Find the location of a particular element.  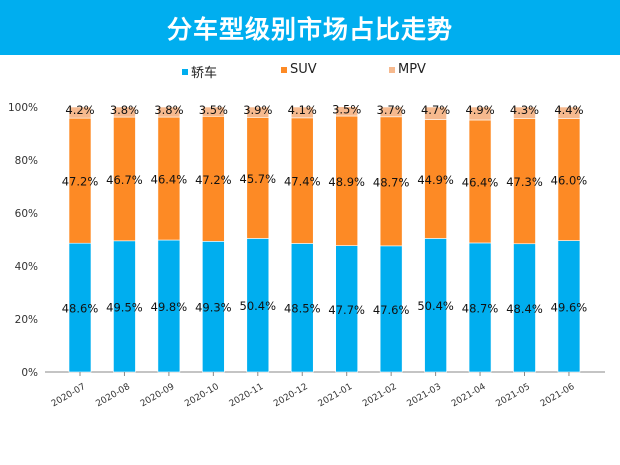

data-label: 4.1% is located at coordinates (302, 110).